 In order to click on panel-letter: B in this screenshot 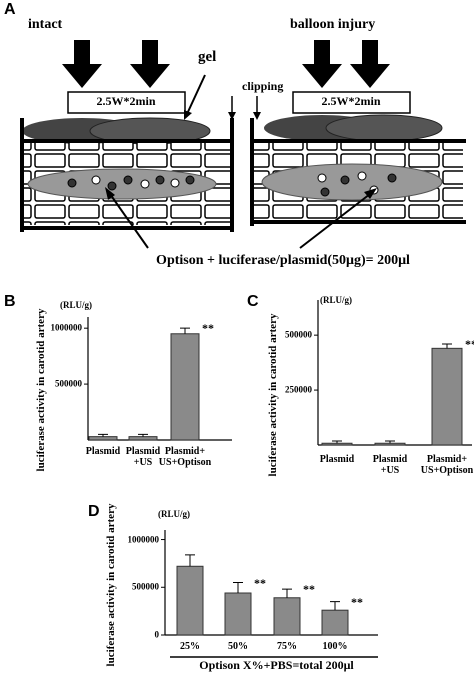, I will do `click(10, 301)`.